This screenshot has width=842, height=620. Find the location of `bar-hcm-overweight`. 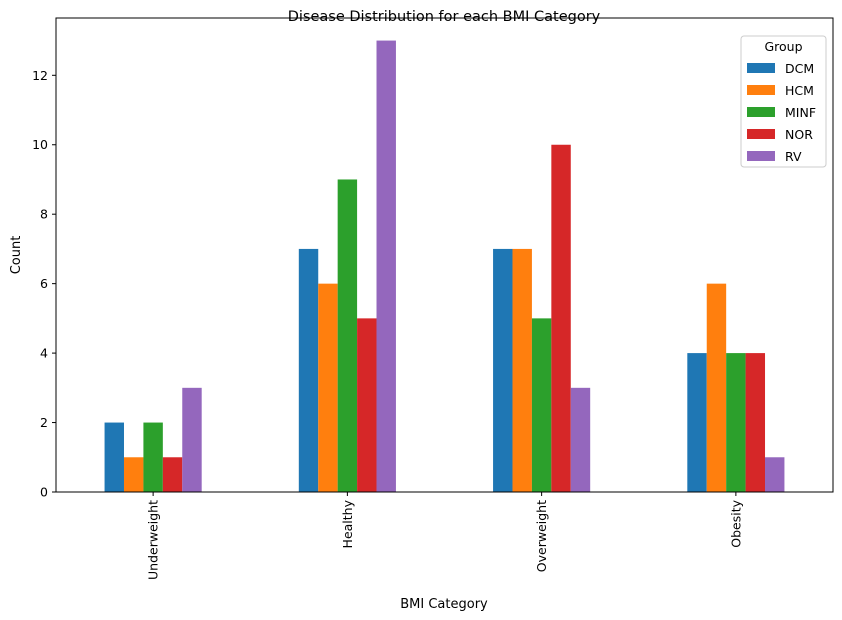

bar-hcm-overweight is located at coordinates (522, 370).